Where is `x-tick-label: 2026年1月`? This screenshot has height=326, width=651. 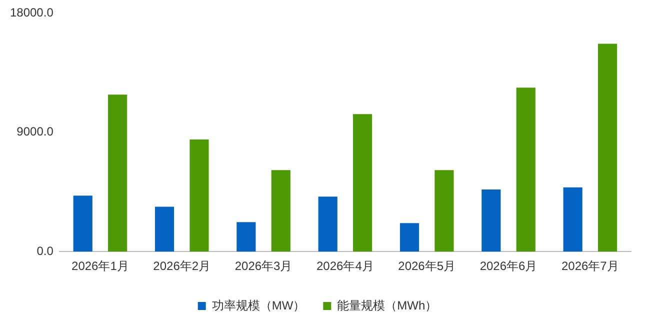
x-tick-label: 2026年1月 is located at coordinates (100, 266).